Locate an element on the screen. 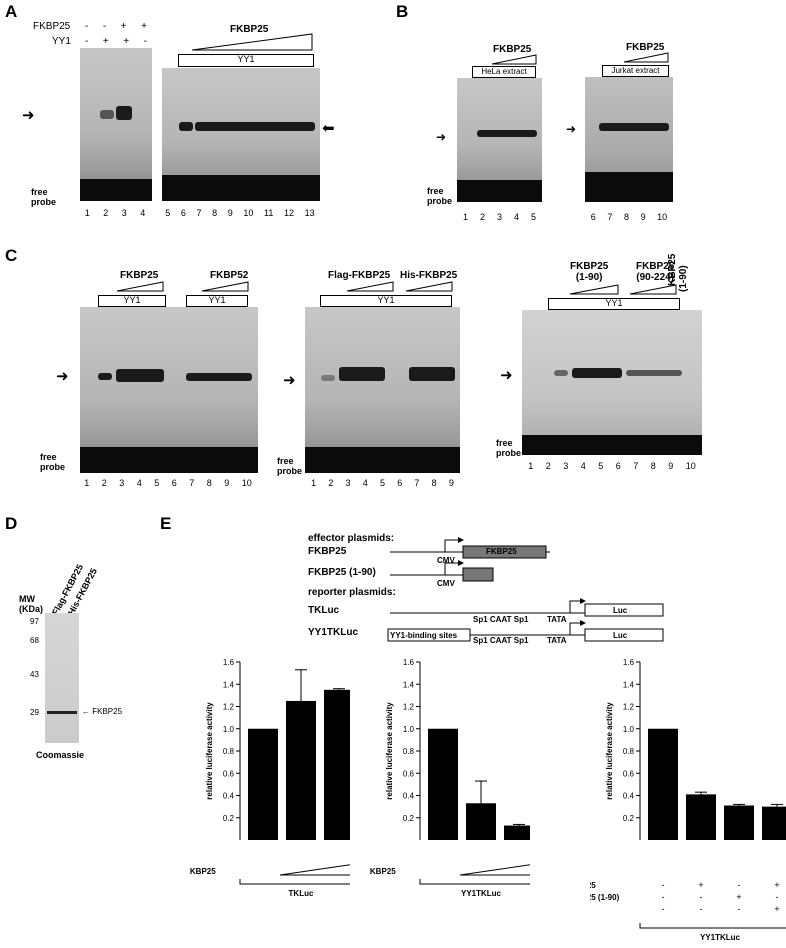 The width and height of the screenshot is (786, 948). fkbp25-1-90-label: FKBP25 (1-90) is located at coordinates (589, 272).